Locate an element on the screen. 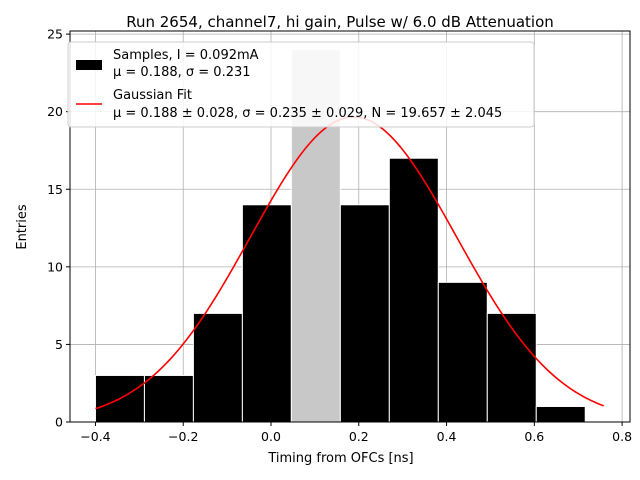 The width and height of the screenshot is (640, 480). y-tick-label-4: 20 is located at coordinates (55, 111).